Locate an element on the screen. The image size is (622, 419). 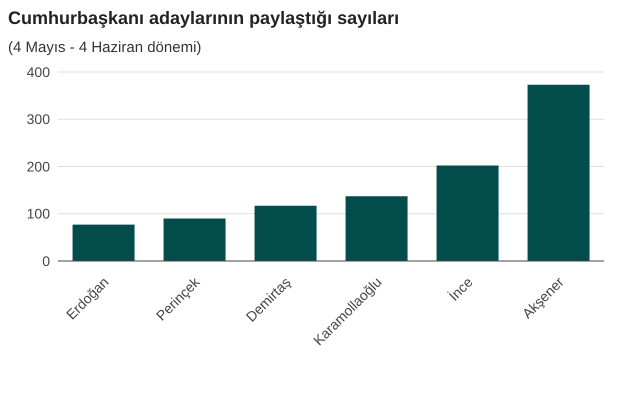
y-tick-label: 0 is located at coordinates (46, 260).